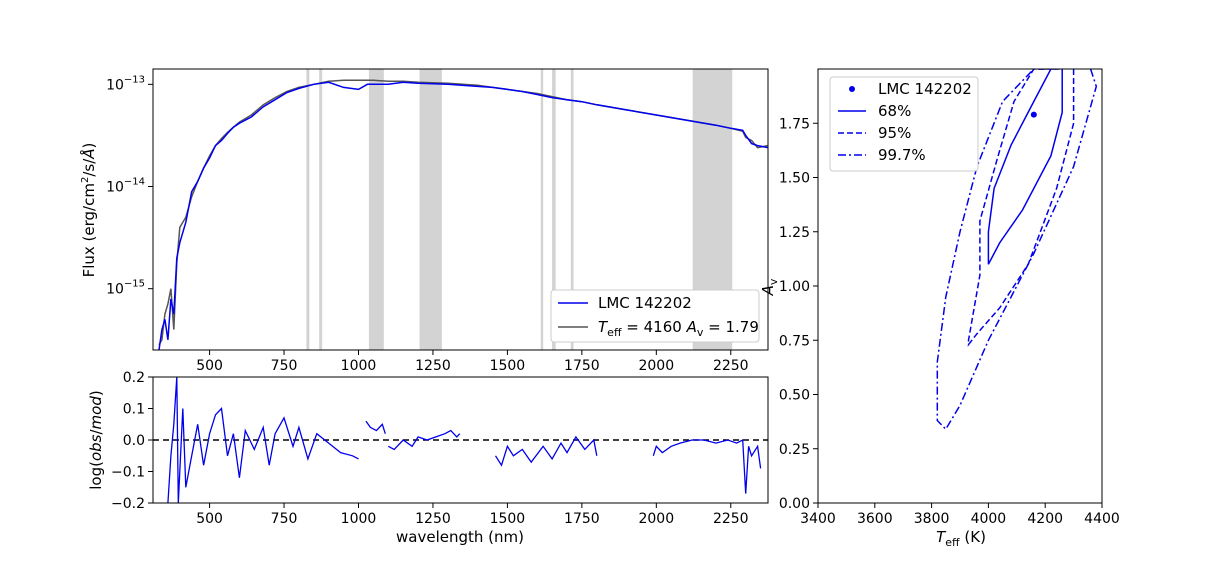 The height and width of the screenshot is (580, 1224). What do you see at coordinates (128, 504) in the screenshot?
I see `y-tick-label: −0.2` at bounding box center [128, 504].